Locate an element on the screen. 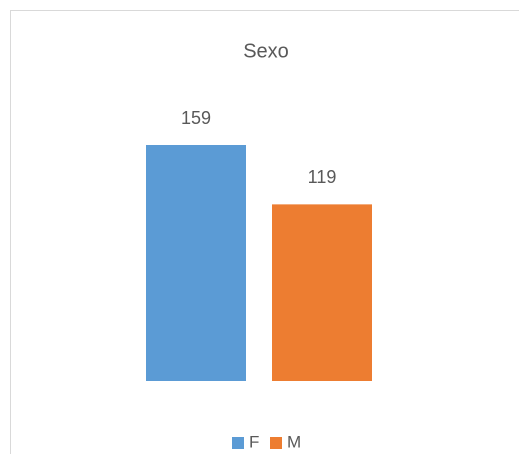 Image resolution: width=519 pixels, height=454 pixels. legend-label: M is located at coordinates (294, 441).